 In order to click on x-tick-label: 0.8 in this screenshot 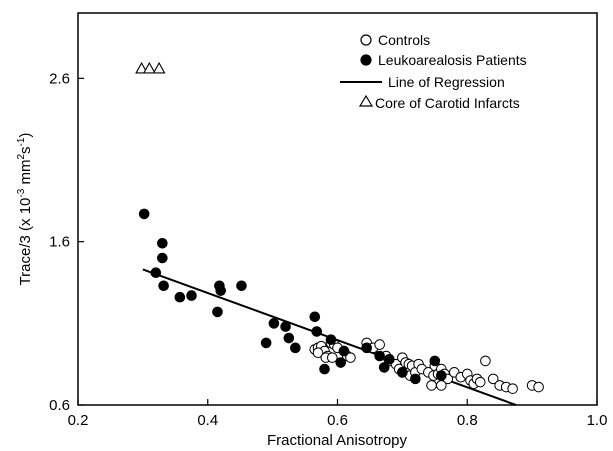, I will do `click(467, 420)`.